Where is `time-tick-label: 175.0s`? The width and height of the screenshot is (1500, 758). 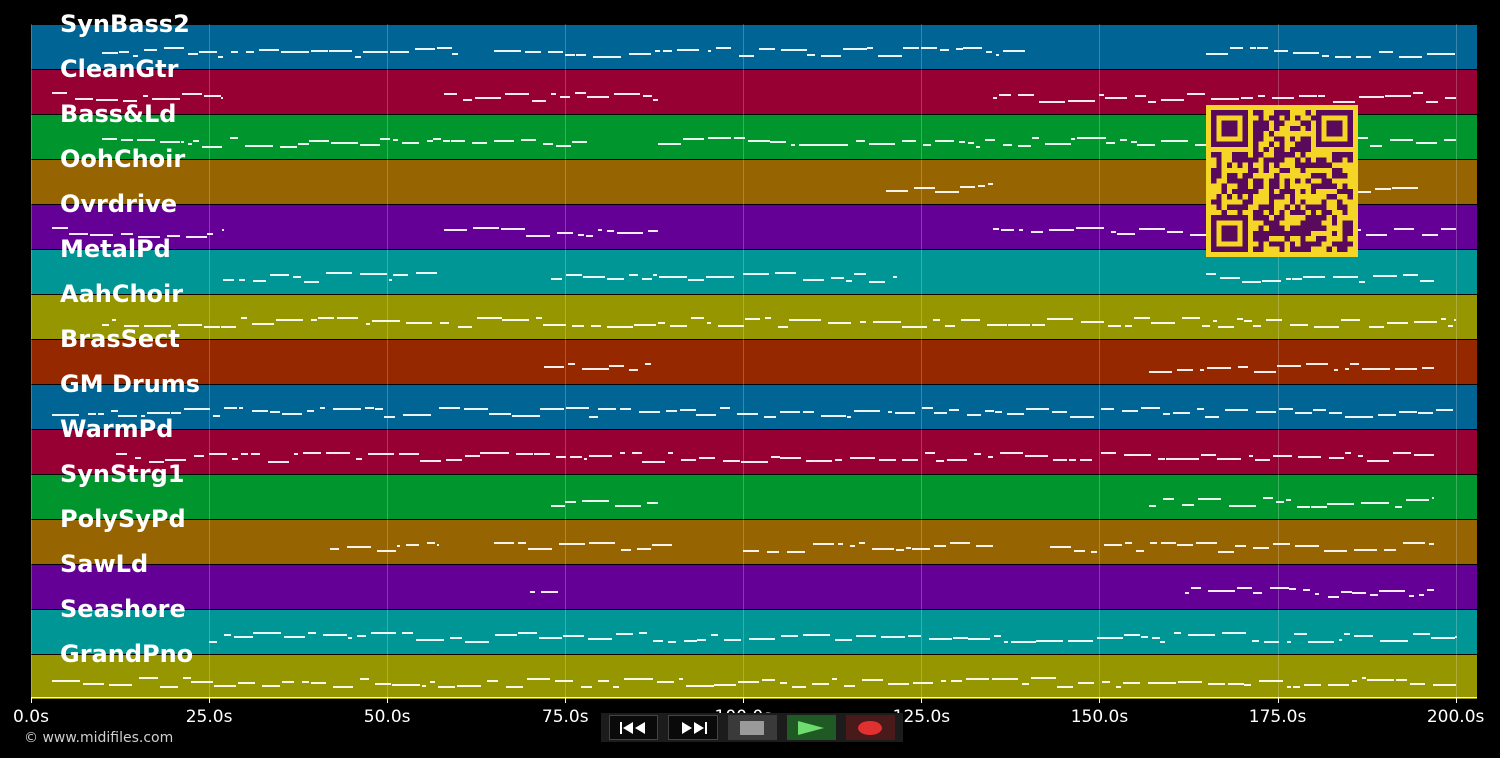 time-tick-label: 175.0s is located at coordinates (1277, 717).